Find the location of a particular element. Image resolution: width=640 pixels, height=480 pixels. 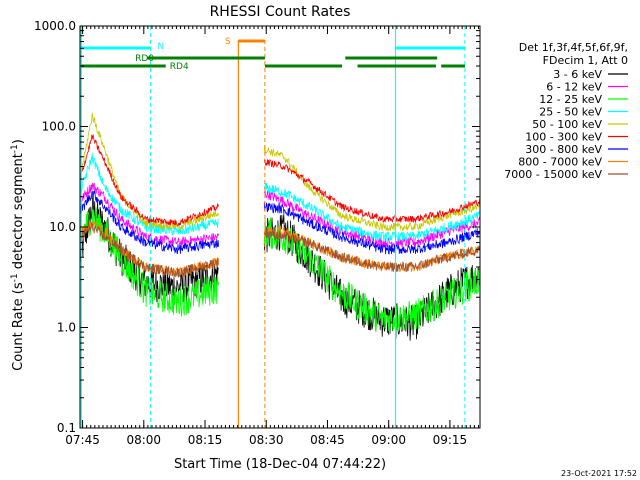

y-tick-label: 0.1 is located at coordinates (66, 428).